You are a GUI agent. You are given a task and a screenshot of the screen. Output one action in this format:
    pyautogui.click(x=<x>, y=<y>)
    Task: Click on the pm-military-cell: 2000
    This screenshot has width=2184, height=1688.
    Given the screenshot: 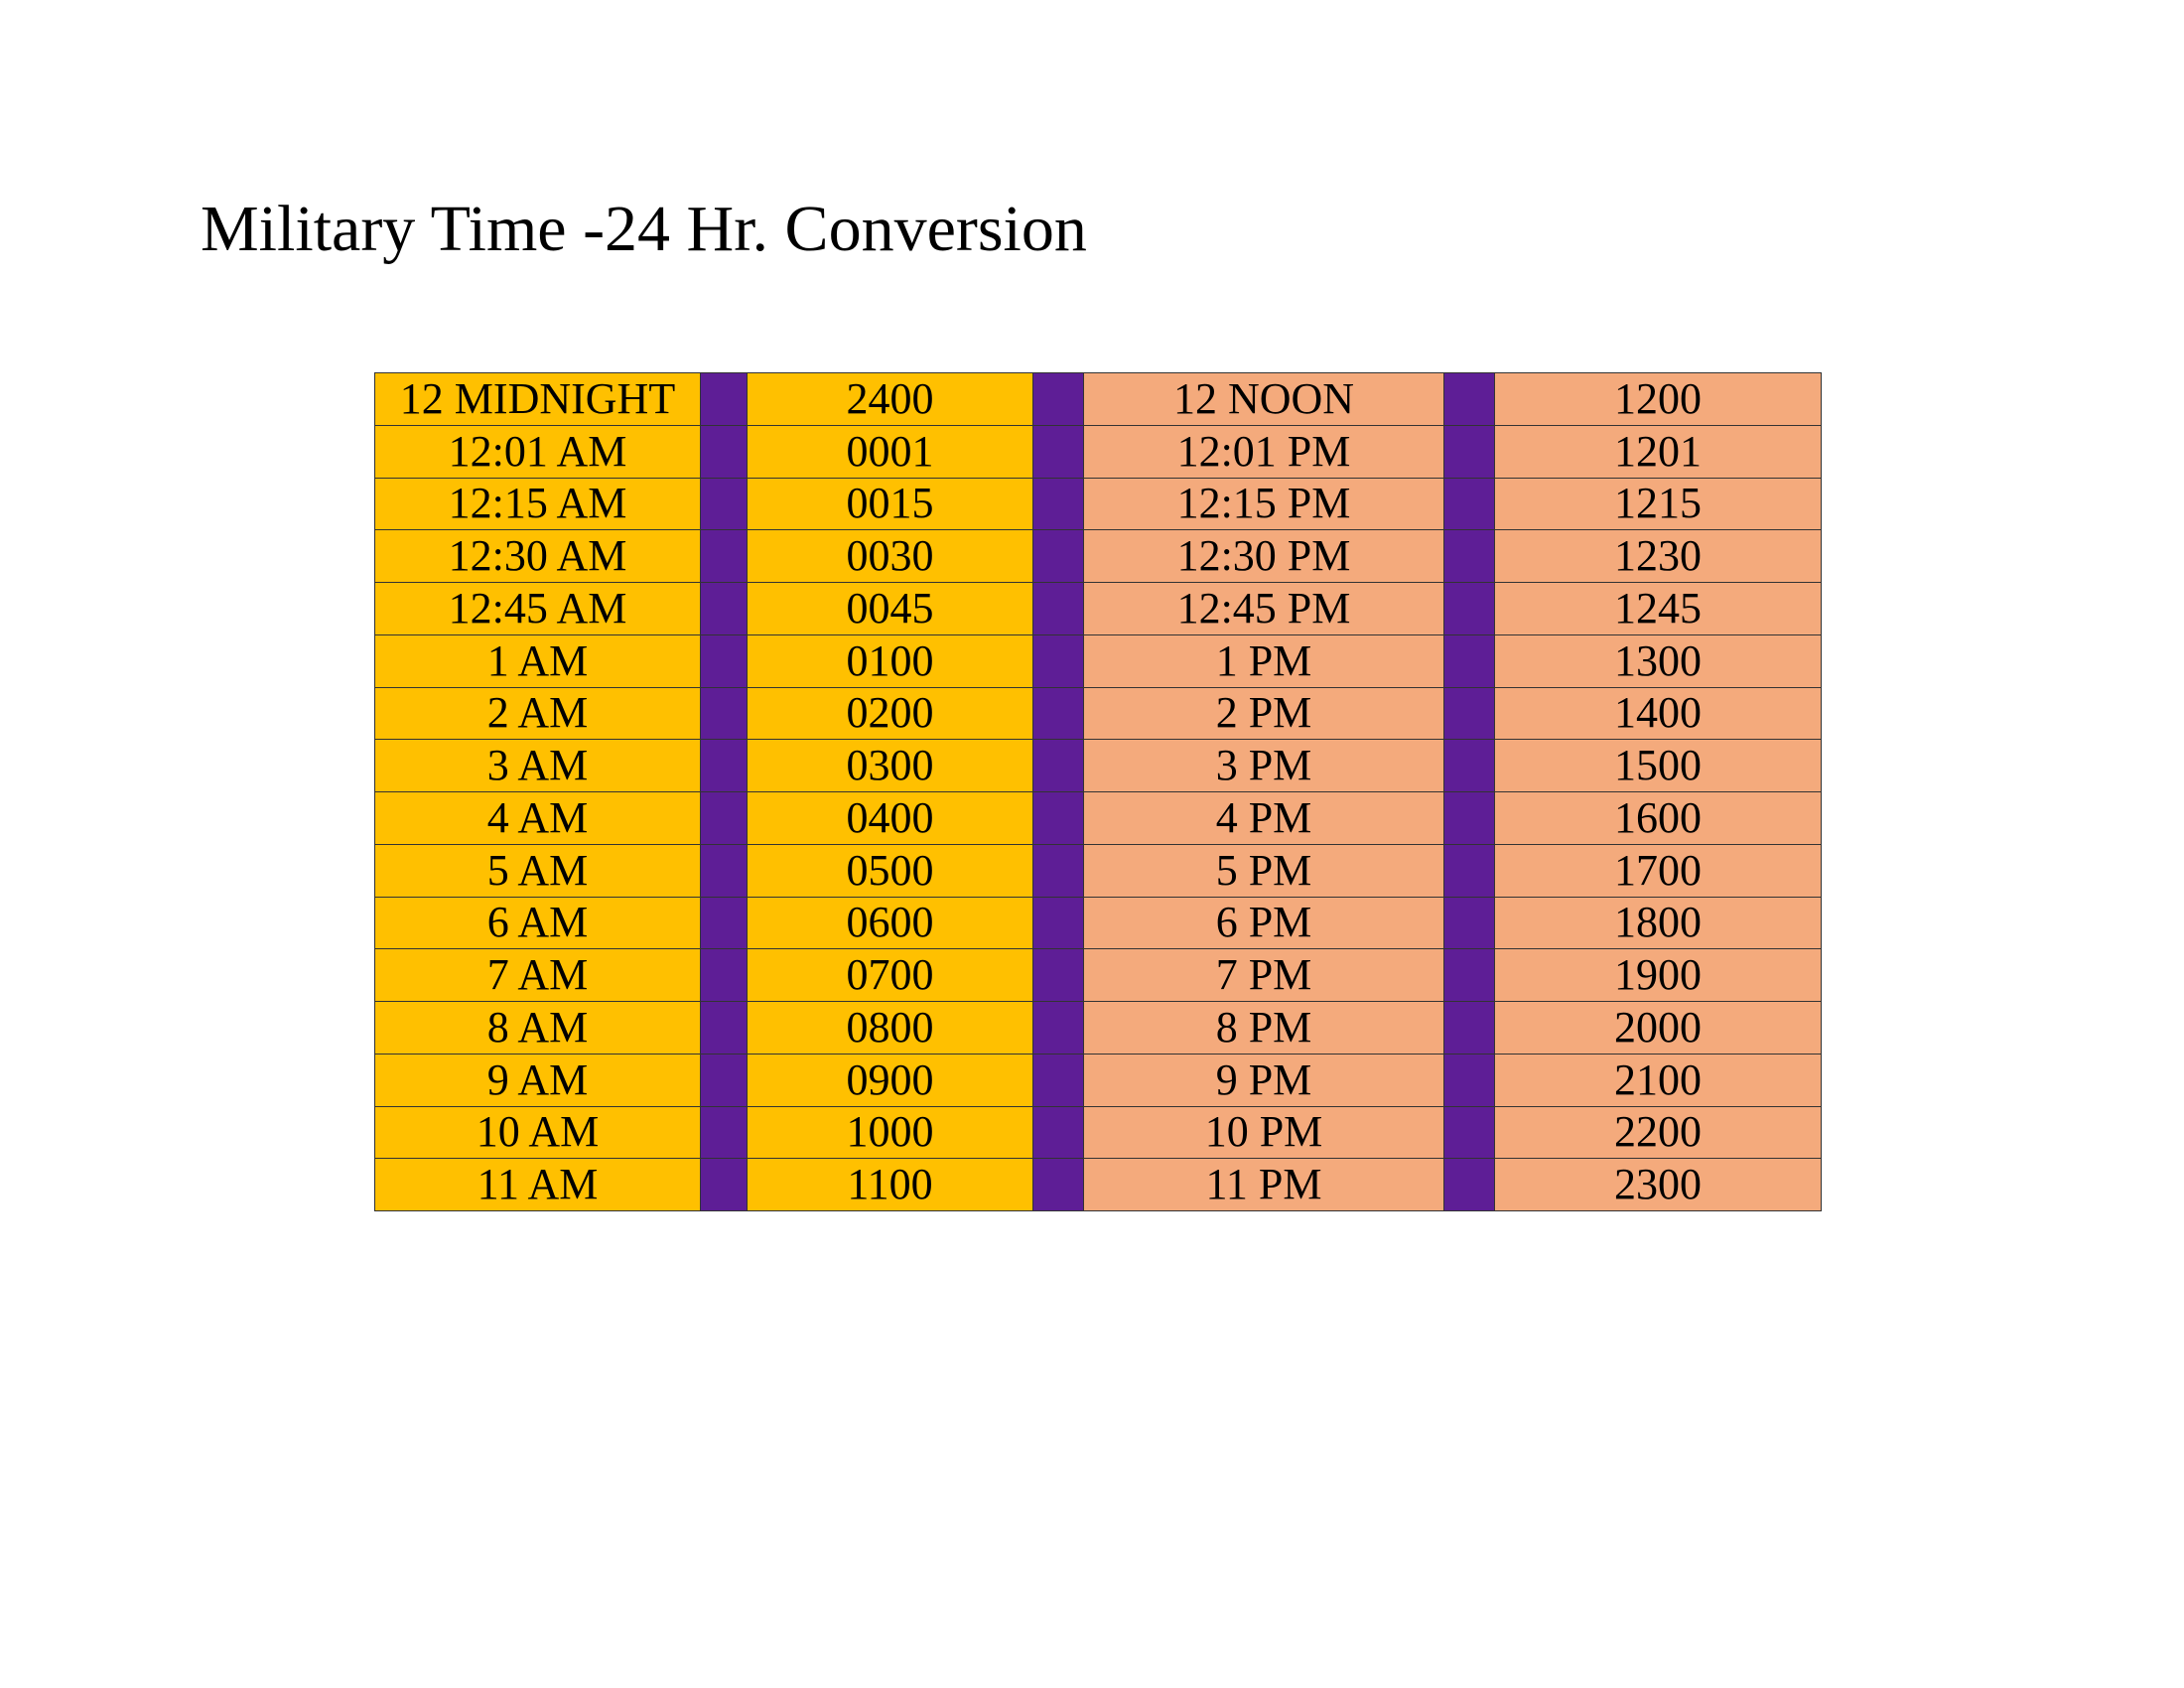 What is the action you would take?
    pyautogui.click(x=1658, y=1028)
    